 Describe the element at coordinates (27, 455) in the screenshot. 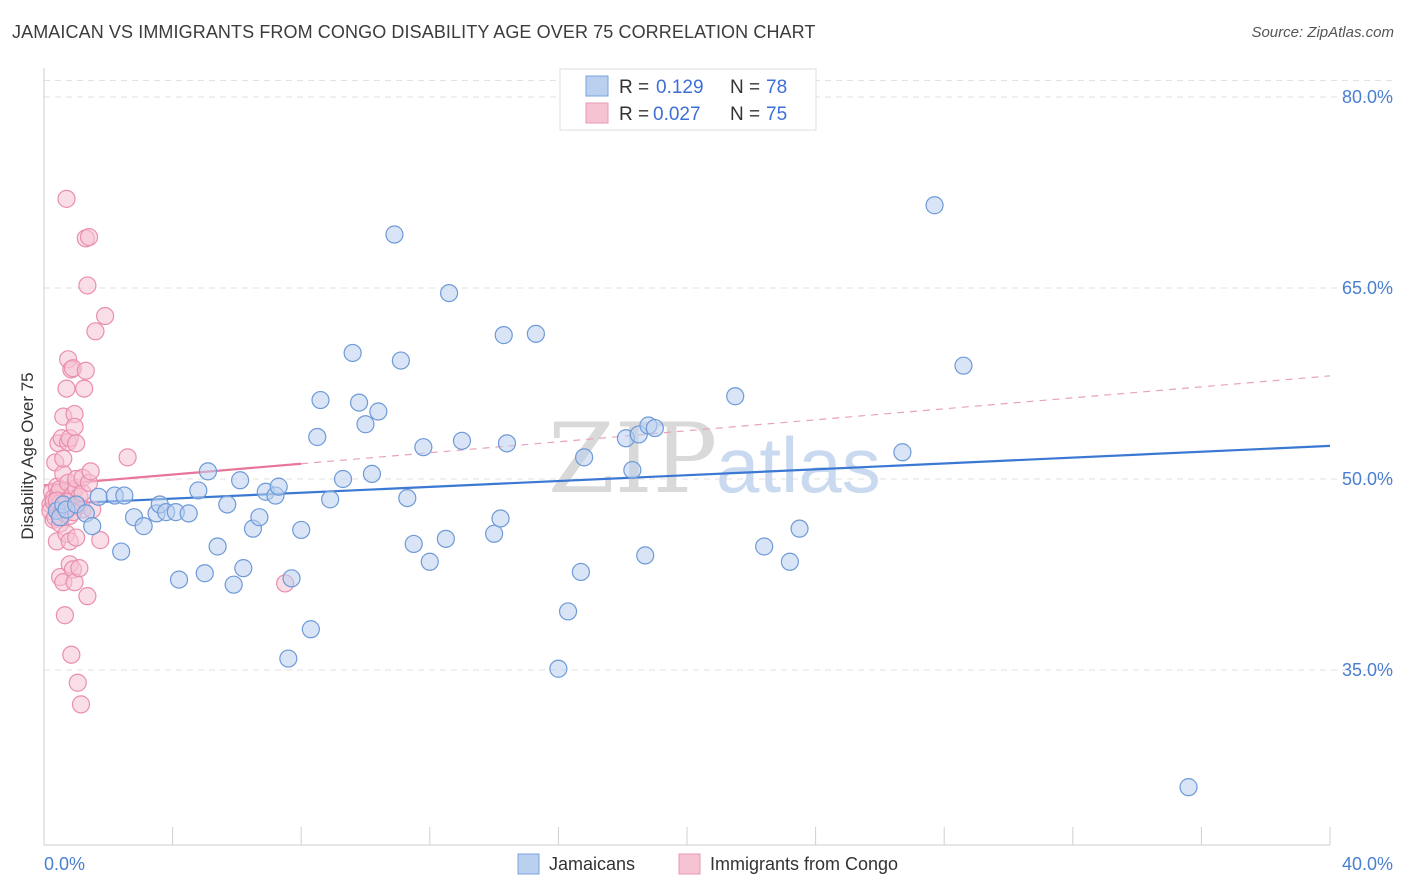

I see `y-axis-title: Disability Age Over 75` at that location.